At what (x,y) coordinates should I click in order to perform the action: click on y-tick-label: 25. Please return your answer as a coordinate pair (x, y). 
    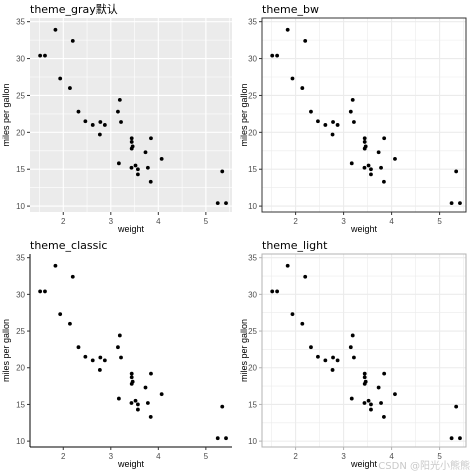
    Looking at the image, I should click on (20, 331).